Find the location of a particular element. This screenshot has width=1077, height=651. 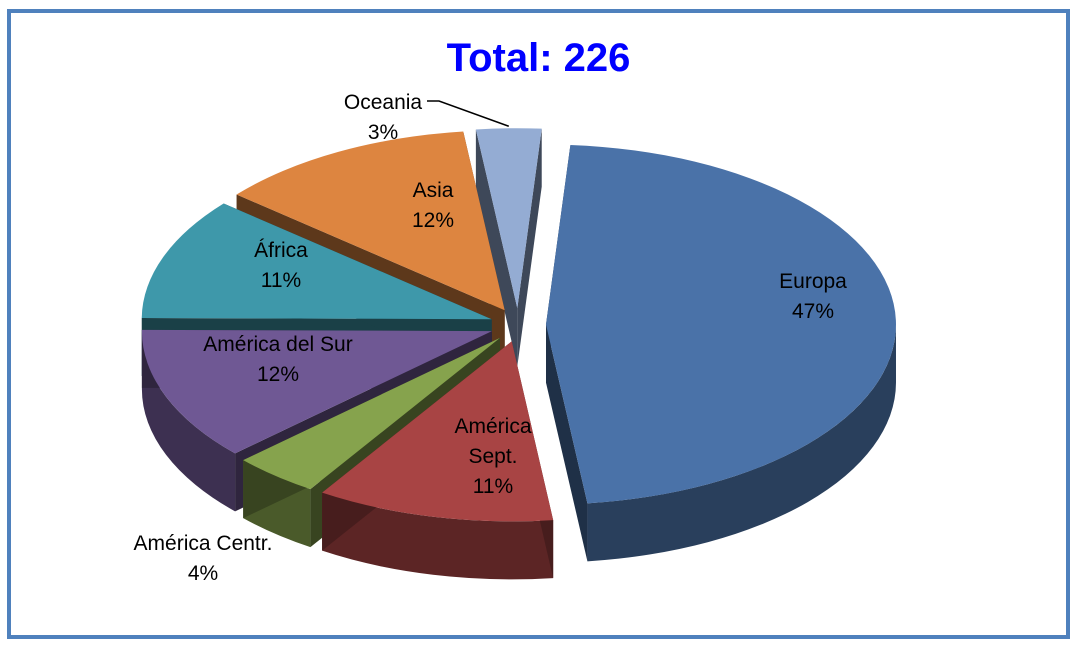

data-label-name: Oceania is located at coordinates (383, 102).